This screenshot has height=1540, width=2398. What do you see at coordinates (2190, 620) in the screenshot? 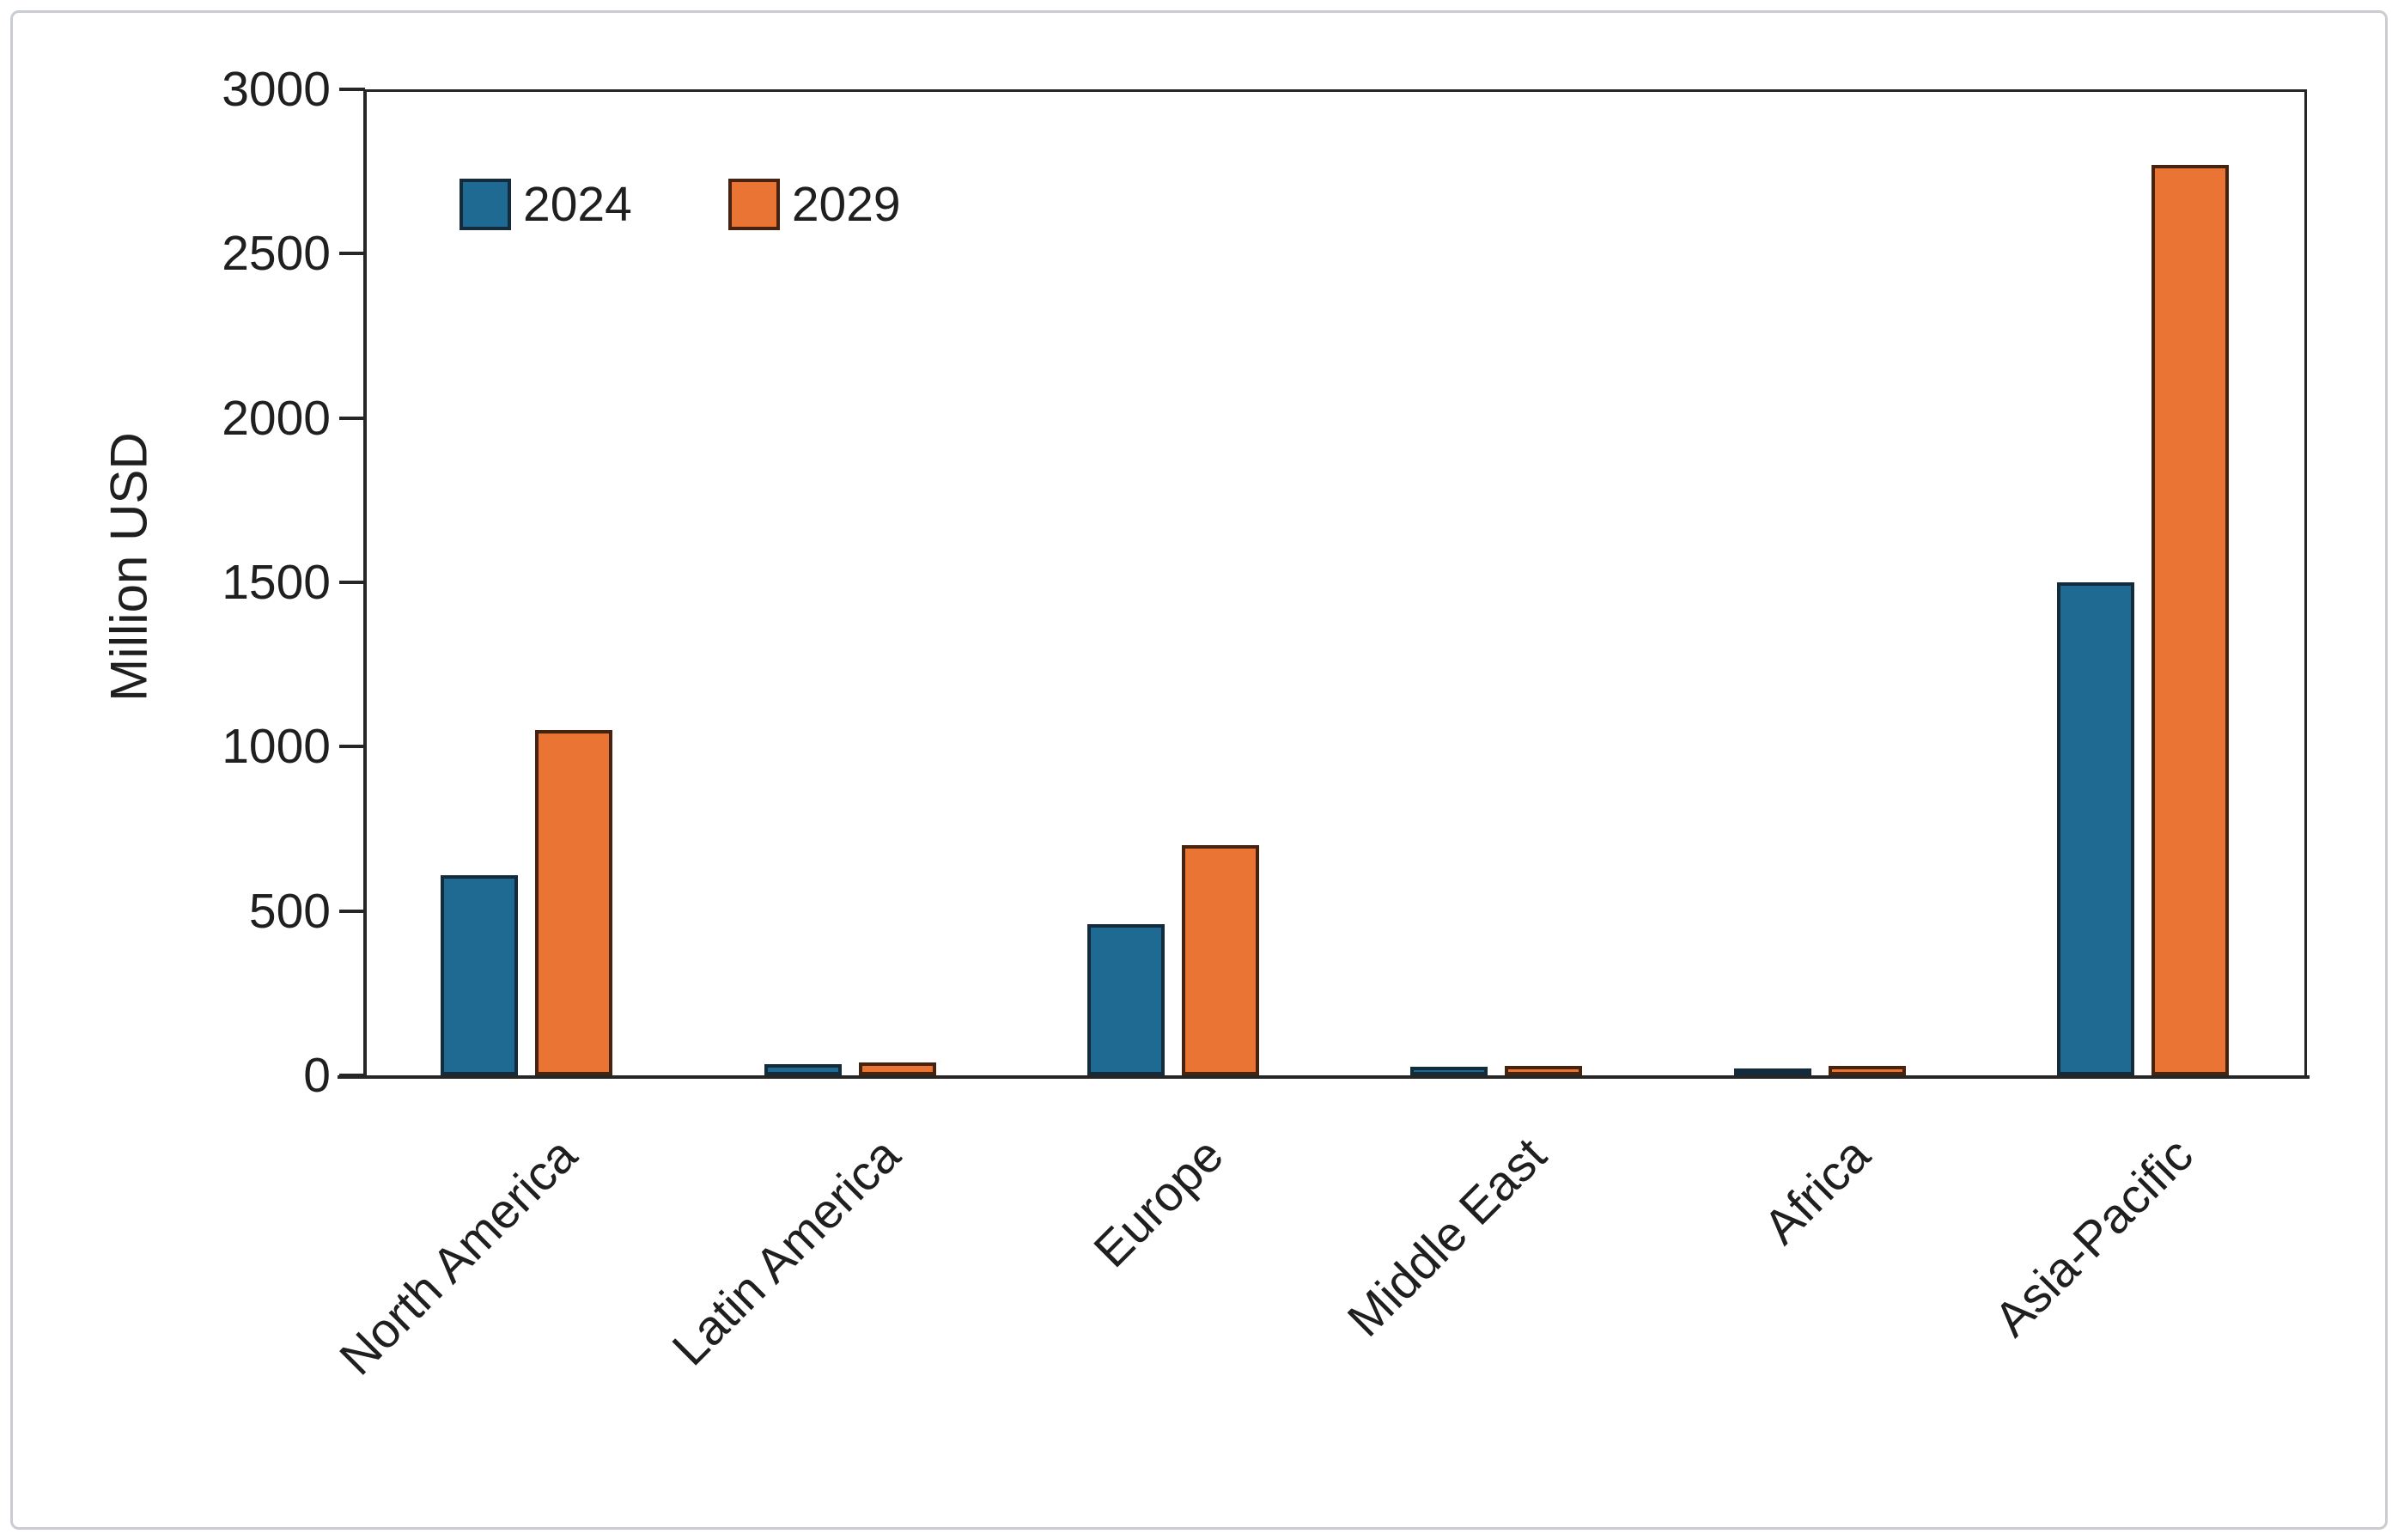
I see `bar-2029-asia-pacific` at bounding box center [2190, 620].